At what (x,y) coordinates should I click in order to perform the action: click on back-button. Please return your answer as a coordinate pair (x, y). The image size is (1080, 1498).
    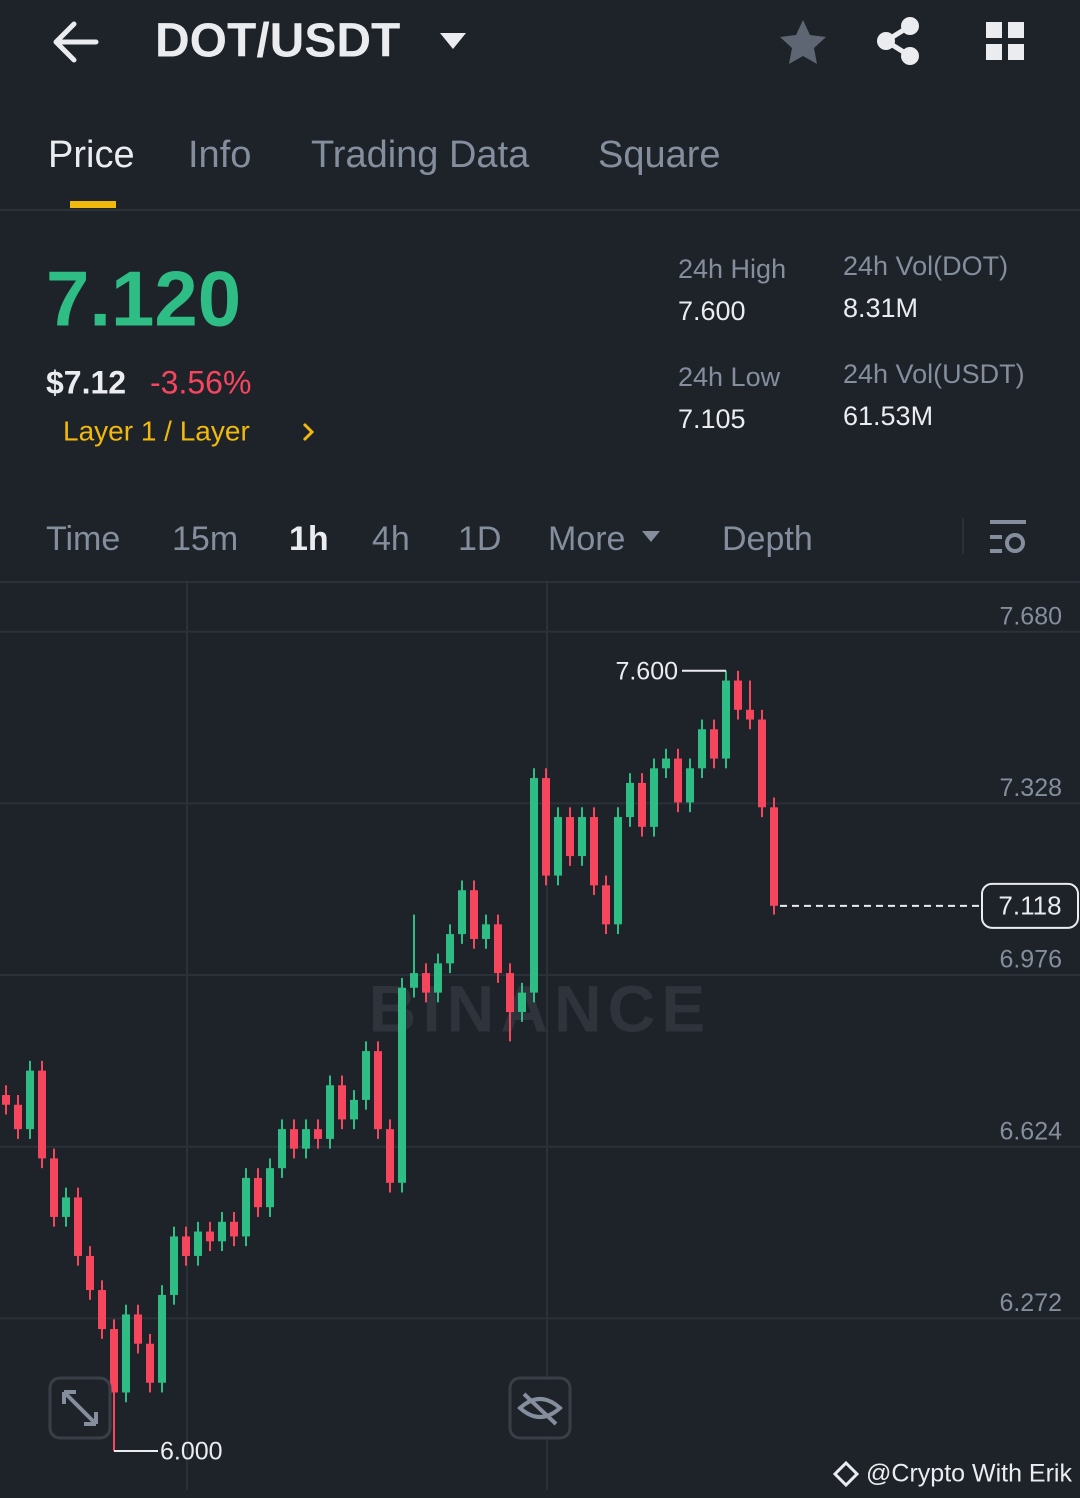
    Looking at the image, I should click on (76, 42).